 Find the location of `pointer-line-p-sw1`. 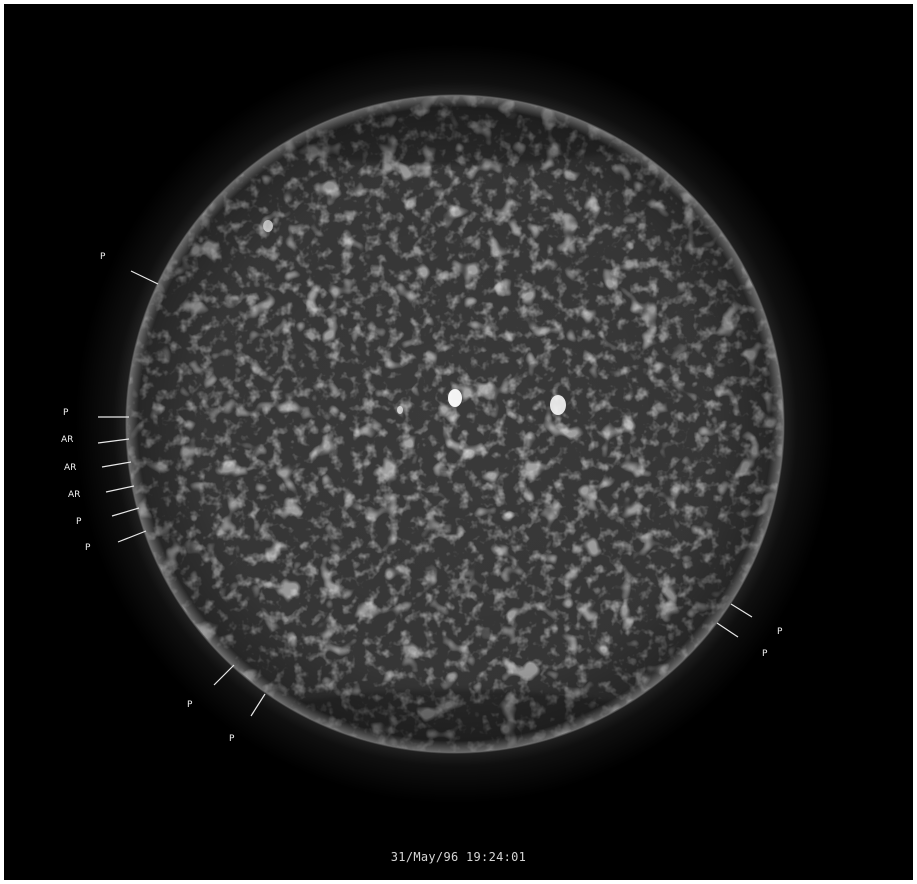

pointer-line-p-sw1 is located at coordinates (224, 675).